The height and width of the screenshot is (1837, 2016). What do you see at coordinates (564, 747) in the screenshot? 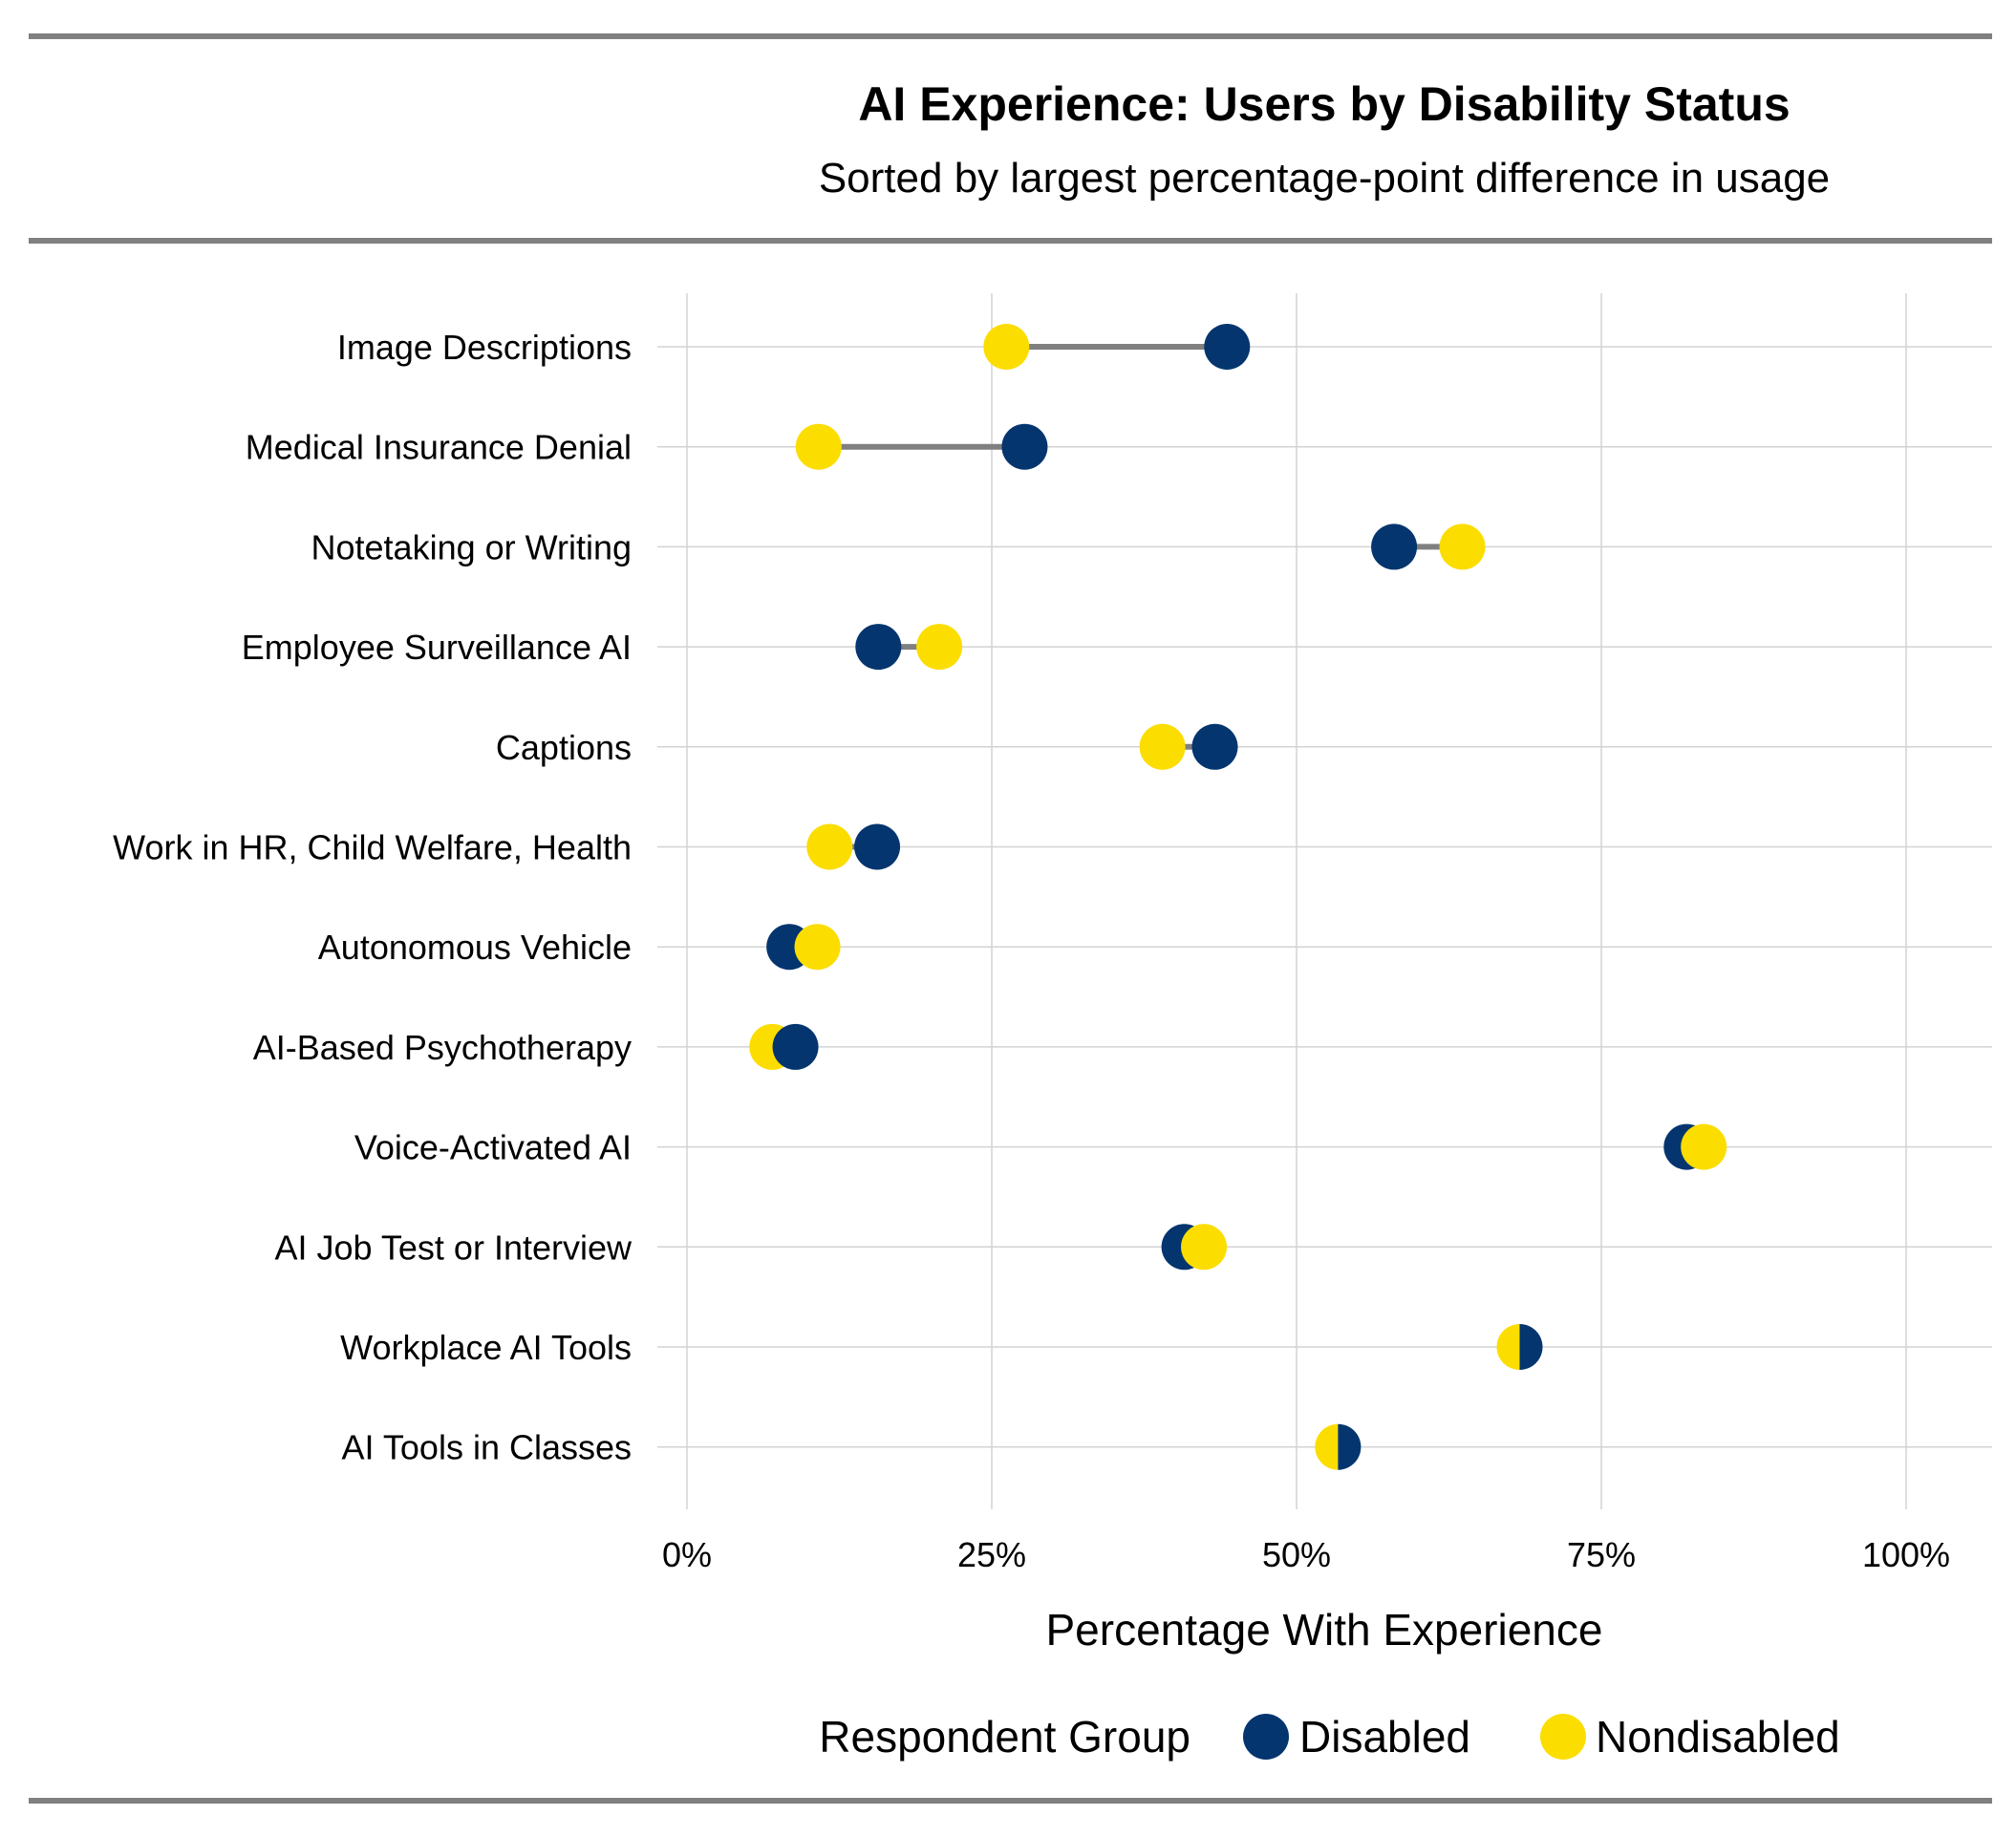
I see `y-category-label: Captions` at bounding box center [564, 747].